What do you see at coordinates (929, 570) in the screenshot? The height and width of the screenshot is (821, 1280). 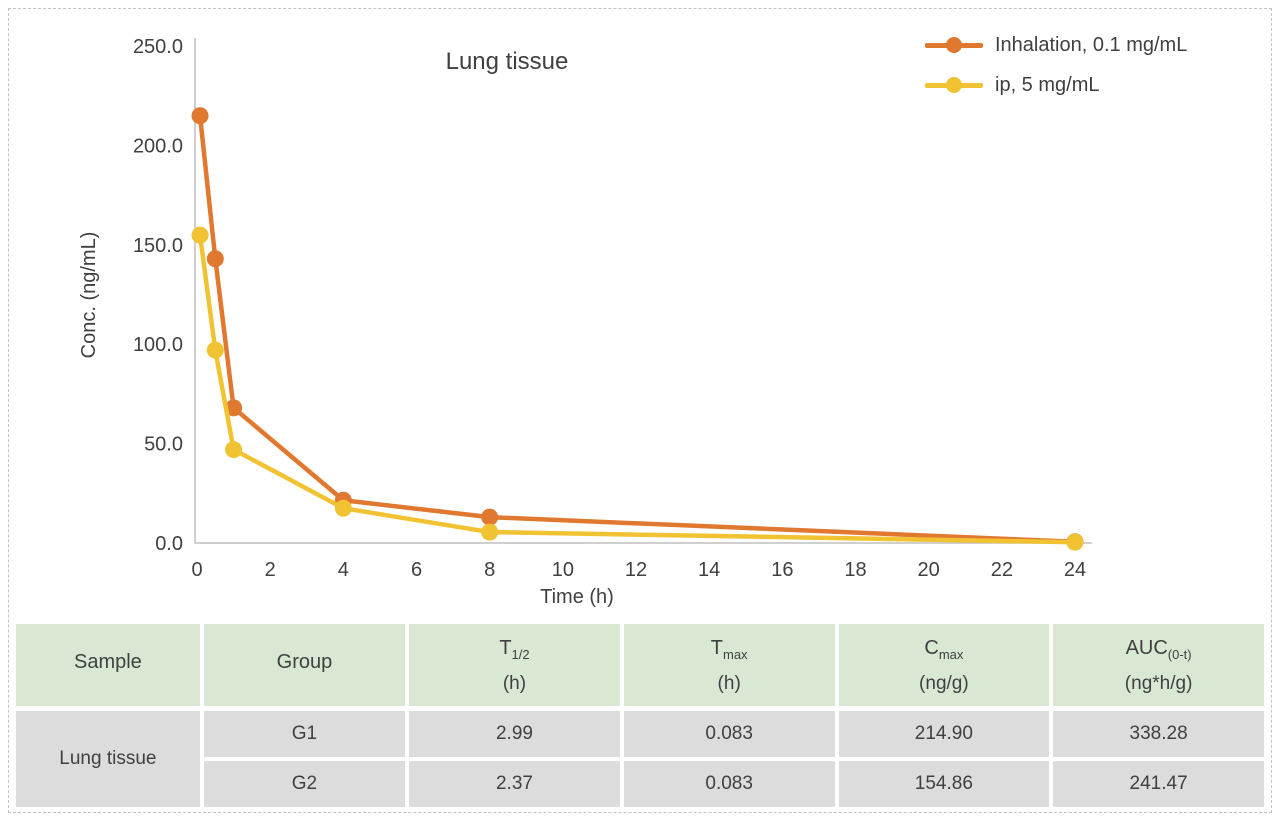 I see `x-tick-label: 20` at bounding box center [929, 570].